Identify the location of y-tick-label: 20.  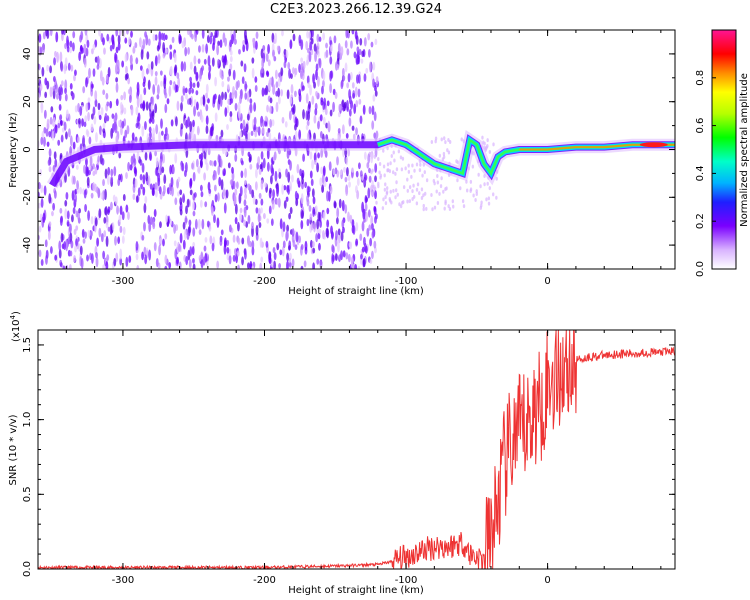
(27, 101).